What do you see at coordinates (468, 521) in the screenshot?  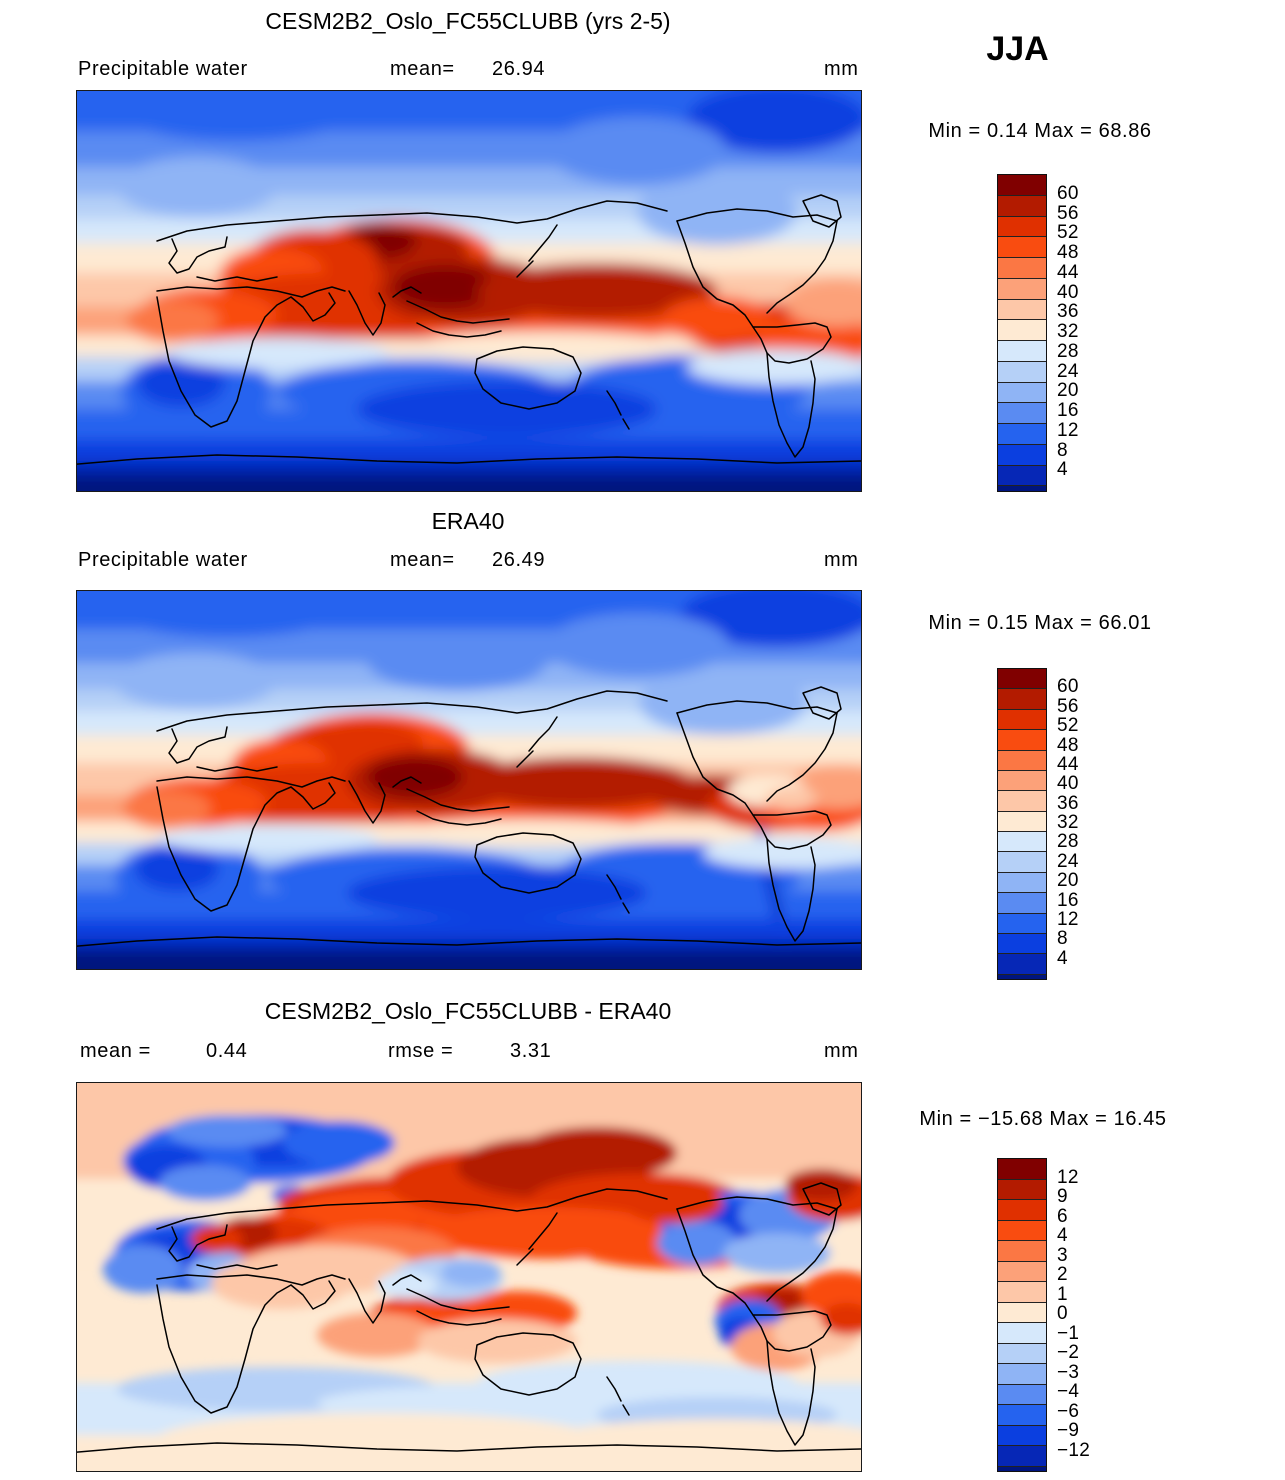 I see `panel-title-obs: ERA40` at bounding box center [468, 521].